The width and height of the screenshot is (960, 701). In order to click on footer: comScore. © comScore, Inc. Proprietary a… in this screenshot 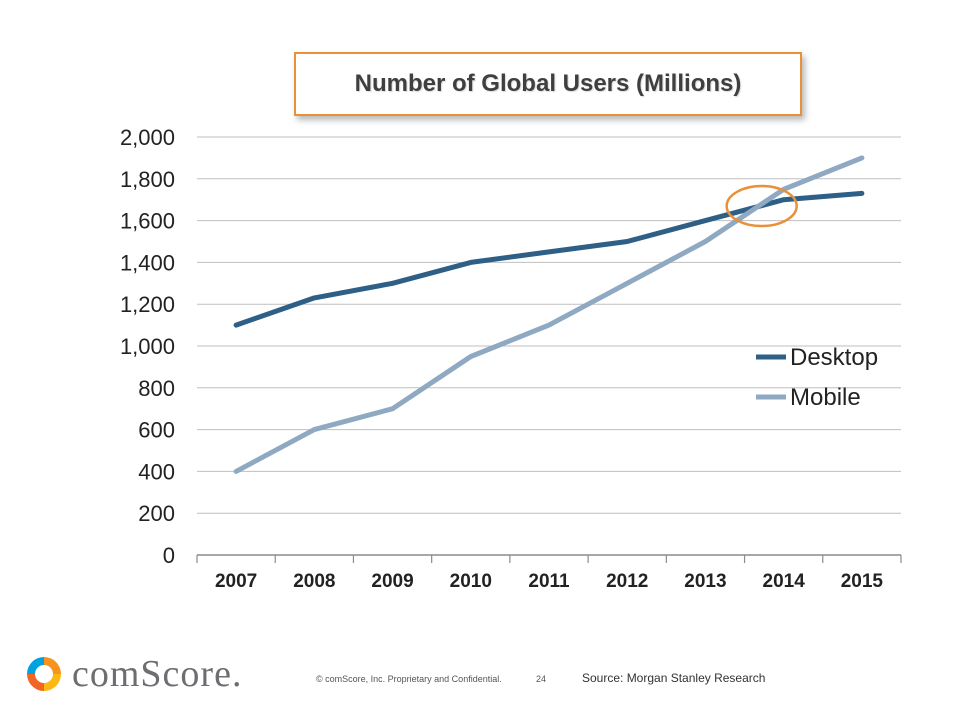, I will do `click(480, 670)`.